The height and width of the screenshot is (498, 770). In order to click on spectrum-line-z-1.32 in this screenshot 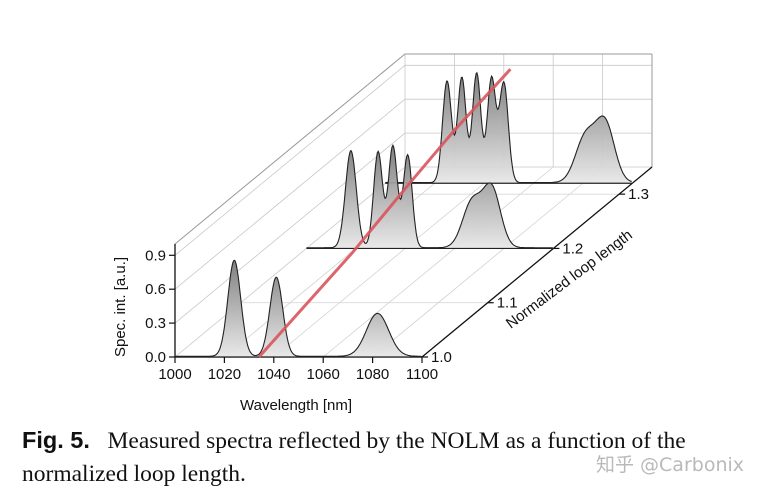, I will do `click(508, 127)`.